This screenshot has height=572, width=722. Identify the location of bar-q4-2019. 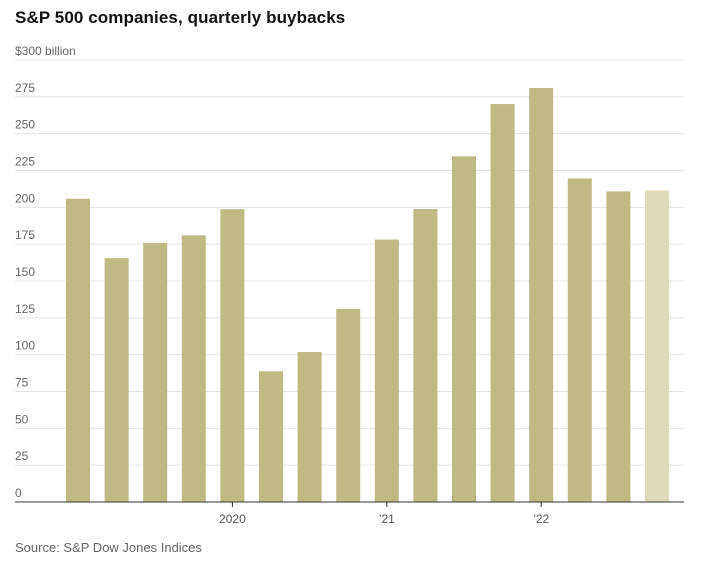
(193, 368).